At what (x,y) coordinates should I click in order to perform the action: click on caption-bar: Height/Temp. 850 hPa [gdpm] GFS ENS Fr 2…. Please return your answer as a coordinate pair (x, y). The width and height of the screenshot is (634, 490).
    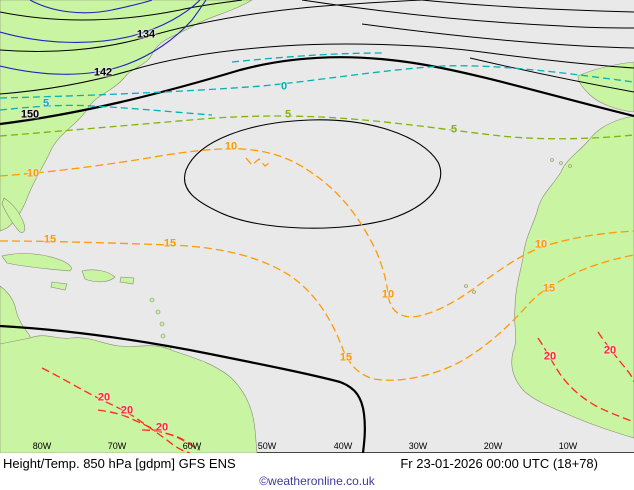
    Looking at the image, I should click on (317, 463).